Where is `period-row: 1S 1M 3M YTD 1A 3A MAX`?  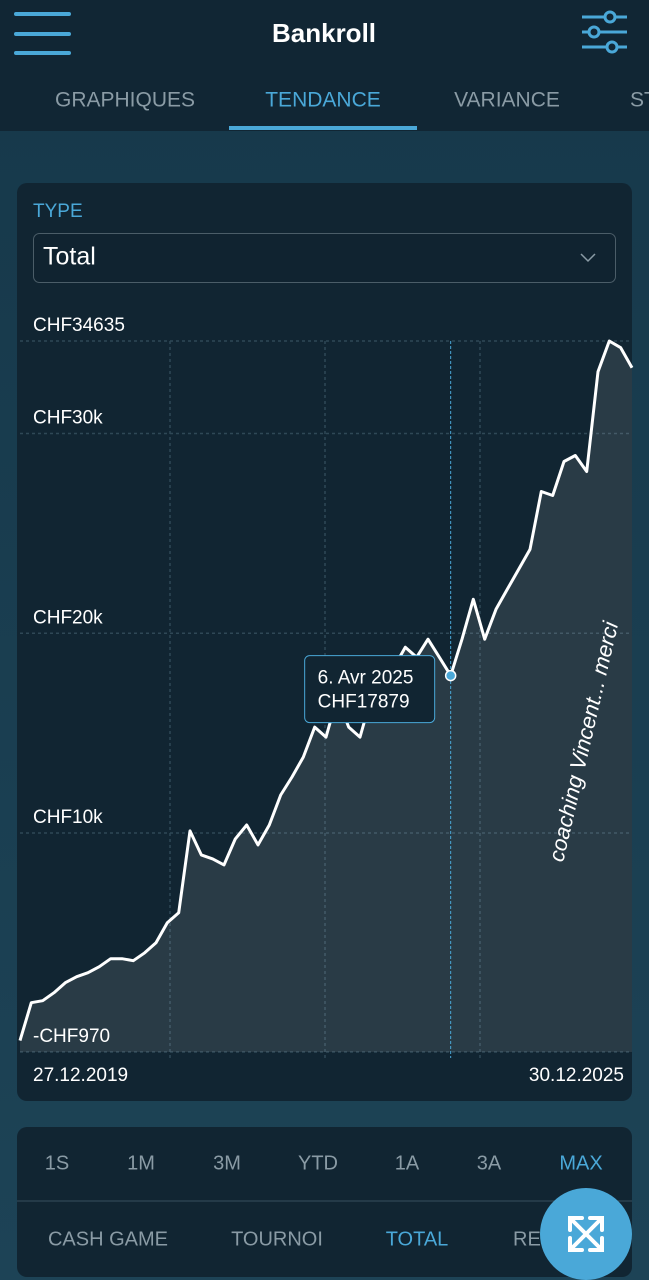
period-row: 1S 1M 3M YTD 1A 3A MAX is located at coordinates (324, 1163).